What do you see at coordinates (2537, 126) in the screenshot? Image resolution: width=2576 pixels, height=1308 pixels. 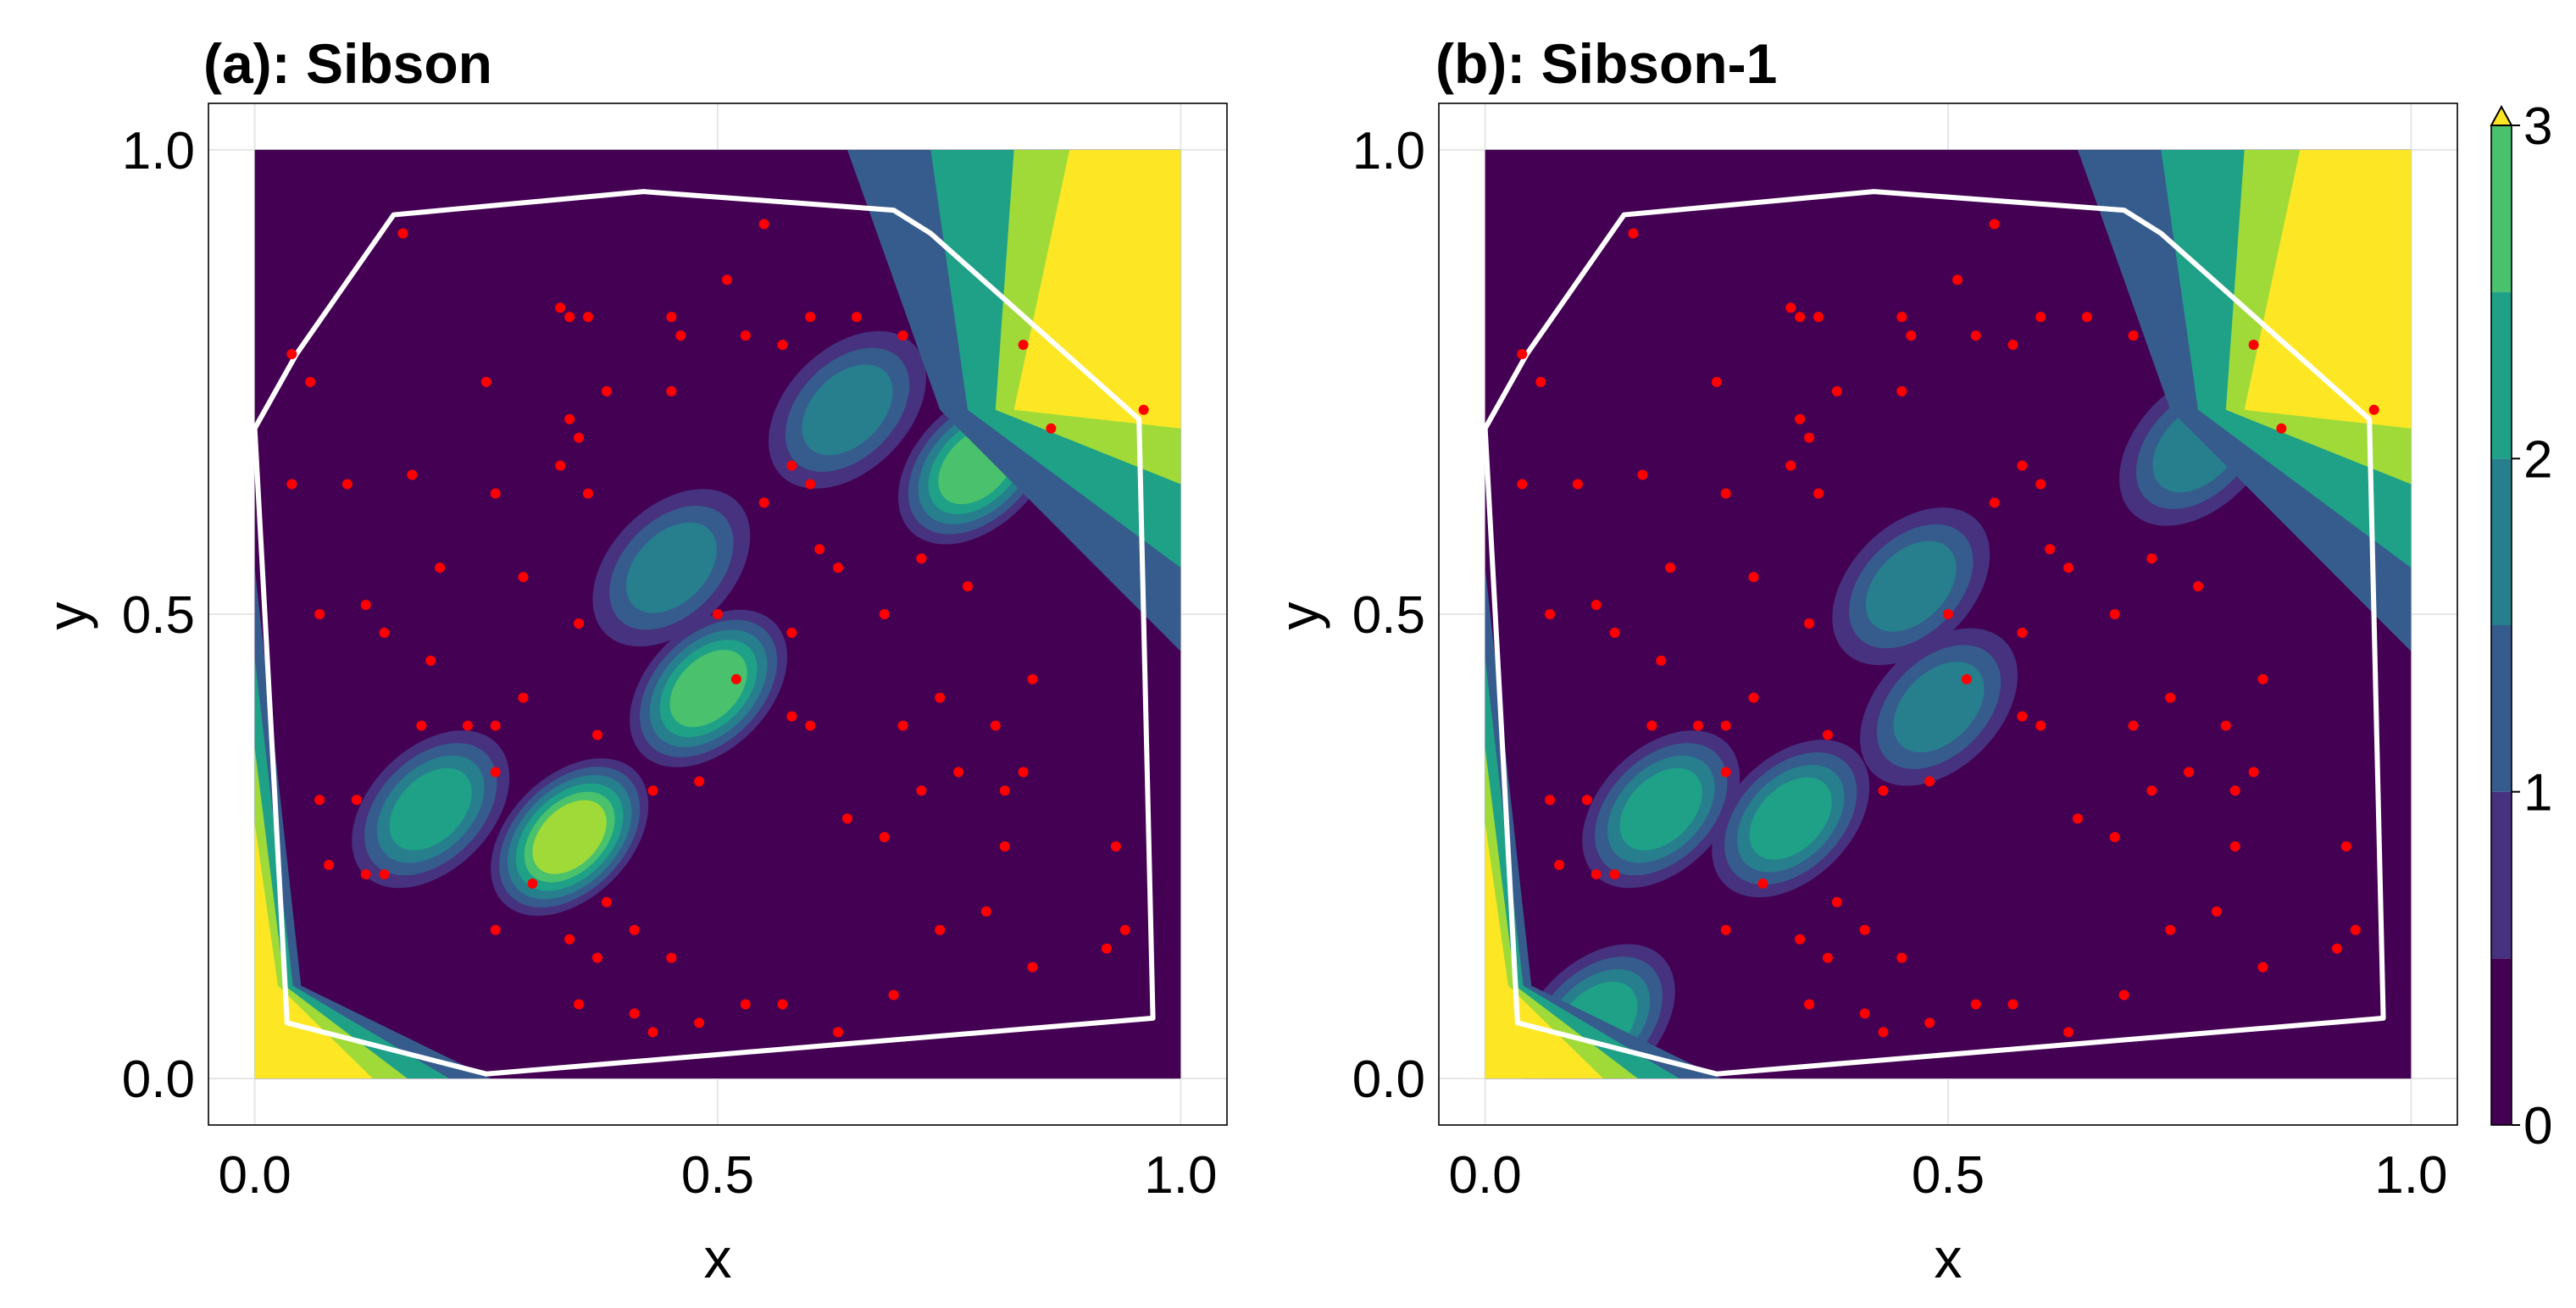 I see `colorbar-tick-label: 3` at bounding box center [2537, 126].